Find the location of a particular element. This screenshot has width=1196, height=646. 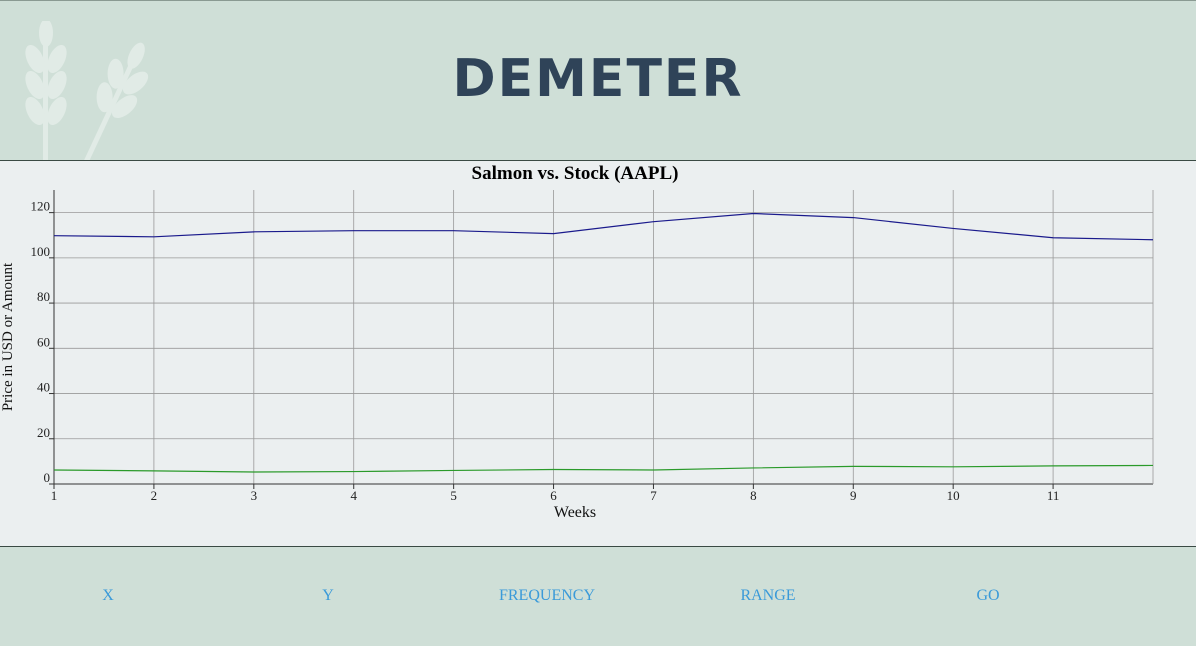

nav-link: GO is located at coordinates (988, 595).